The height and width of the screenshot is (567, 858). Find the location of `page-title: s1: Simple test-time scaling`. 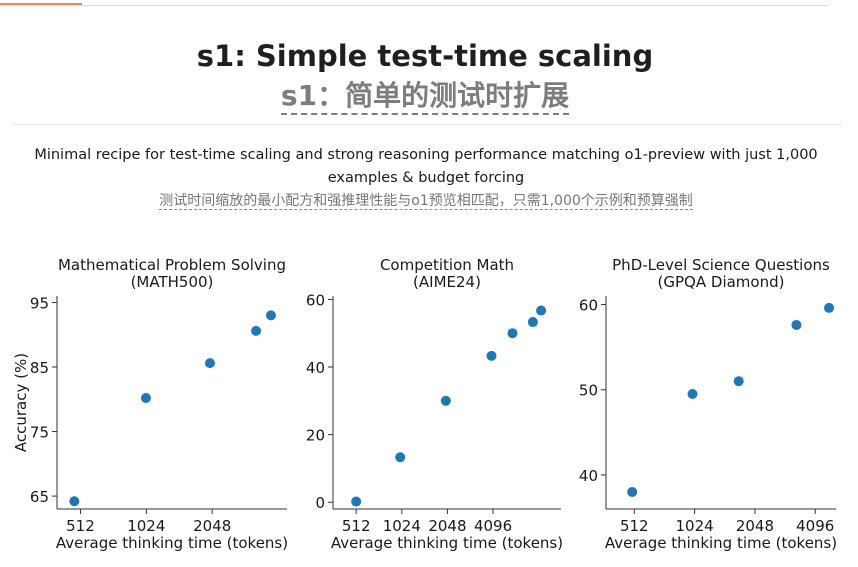

page-title: s1: Simple test-time scaling is located at coordinates (425, 56).